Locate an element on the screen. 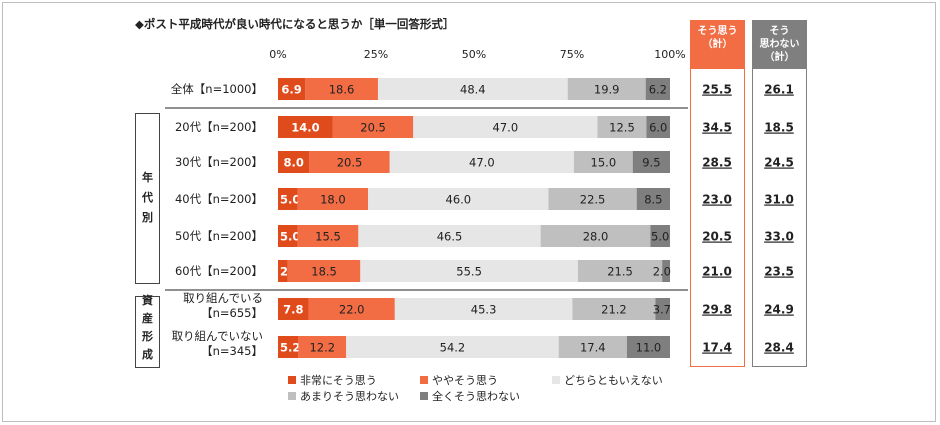 This screenshot has width=940, height=425. data-label: 18.6 is located at coordinates (342, 90).